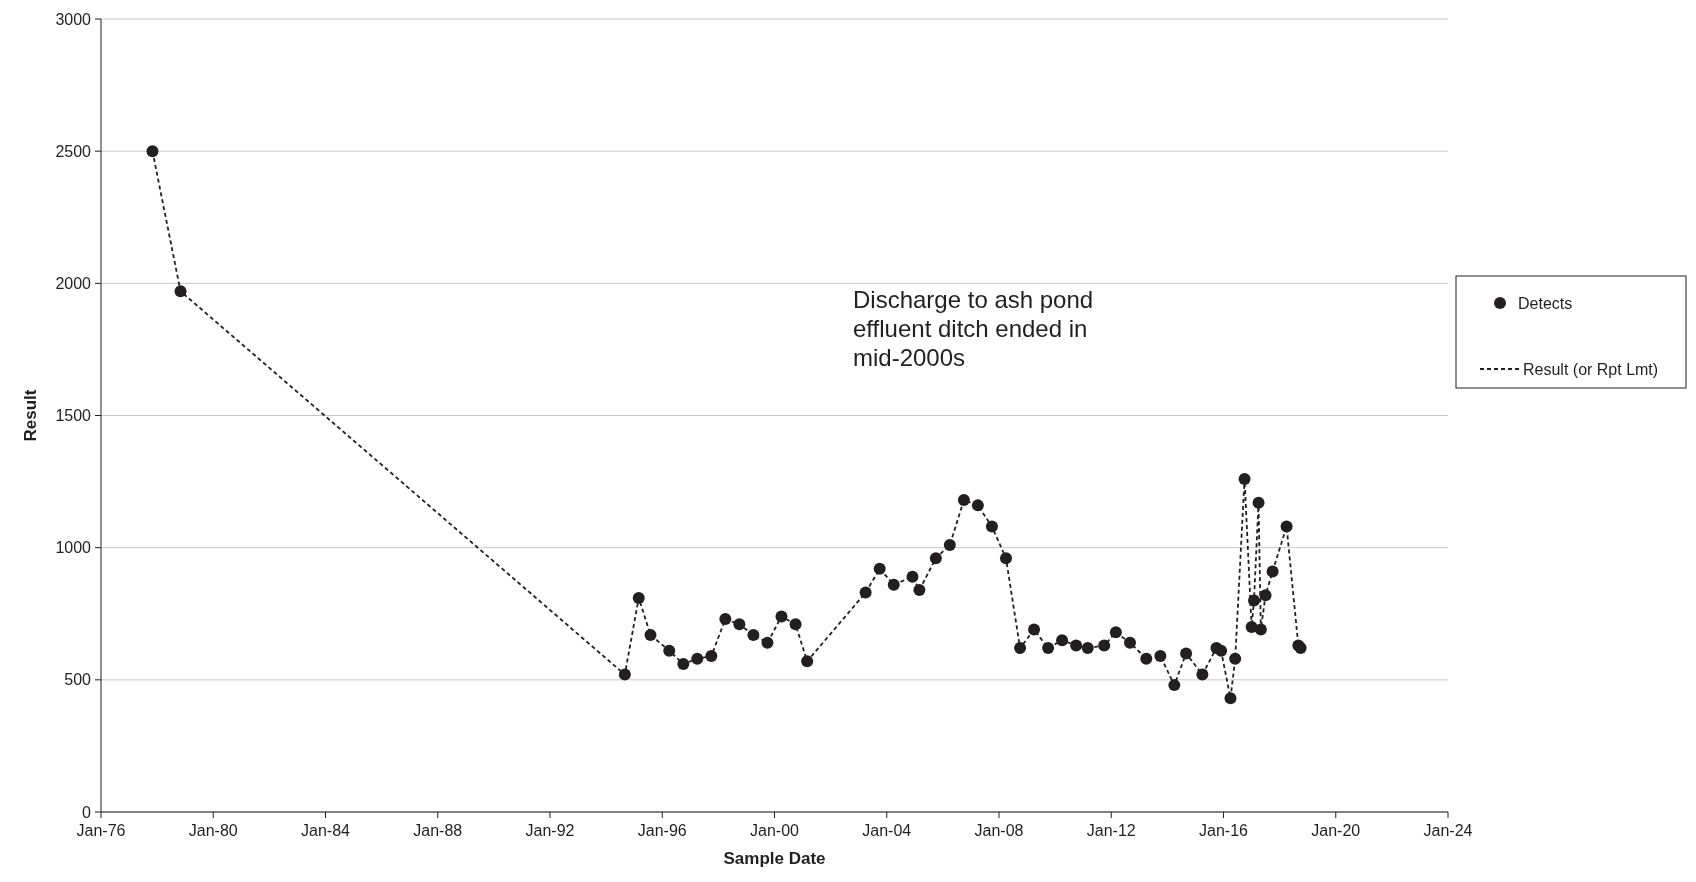  What do you see at coordinates (999, 830) in the screenshot?
I see `x-tick-label: Jan-08` at bounding box center [999, 830].